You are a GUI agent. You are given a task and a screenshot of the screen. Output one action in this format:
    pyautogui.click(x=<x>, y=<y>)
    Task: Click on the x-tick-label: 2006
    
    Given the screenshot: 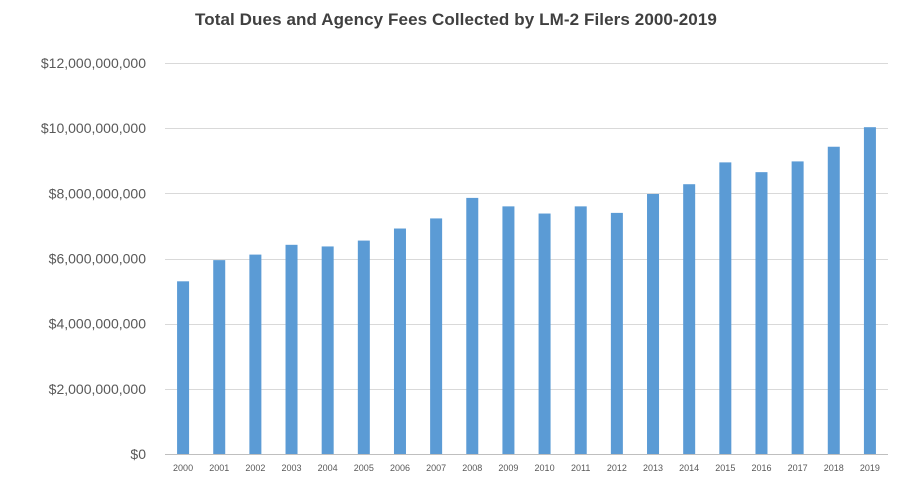 What is the action you would take?
    pyautogui.click(x=400, y=468)
    